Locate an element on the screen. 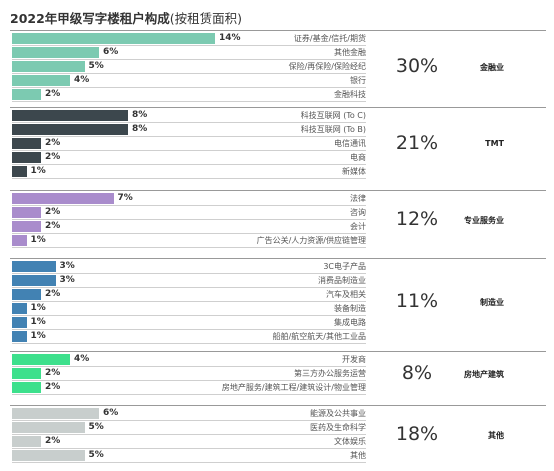 This screenshot has width=554, height=471. bar-category-label: 消费品制造业 is located at coordinates (342, 280).